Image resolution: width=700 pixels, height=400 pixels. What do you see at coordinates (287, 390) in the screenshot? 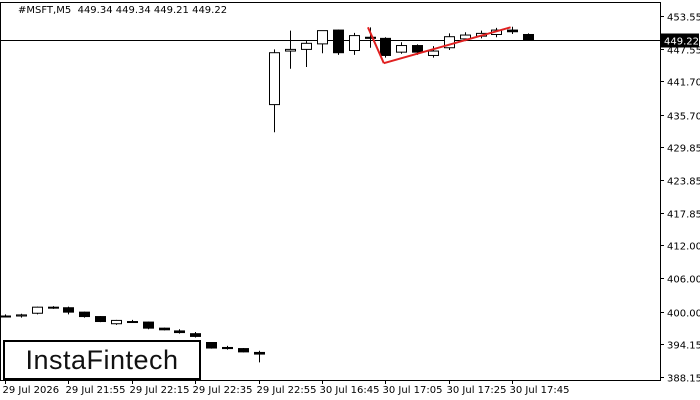
I see `x-tick-label: 29 Jul 22:55` at bounding box center [287, 390].